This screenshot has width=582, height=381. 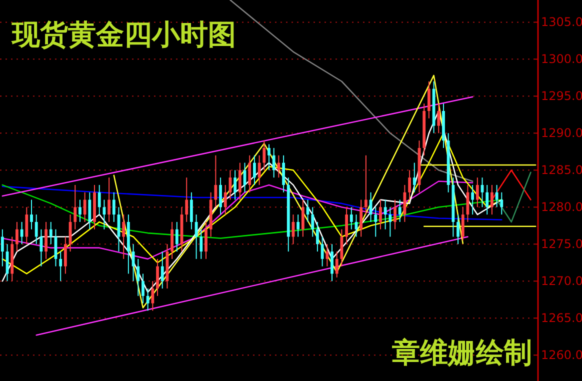 What do you see at coordinates (561, 207) in the screenshot?
I see `y-tick-label: 1280.0` at bounding box center [561, 207].